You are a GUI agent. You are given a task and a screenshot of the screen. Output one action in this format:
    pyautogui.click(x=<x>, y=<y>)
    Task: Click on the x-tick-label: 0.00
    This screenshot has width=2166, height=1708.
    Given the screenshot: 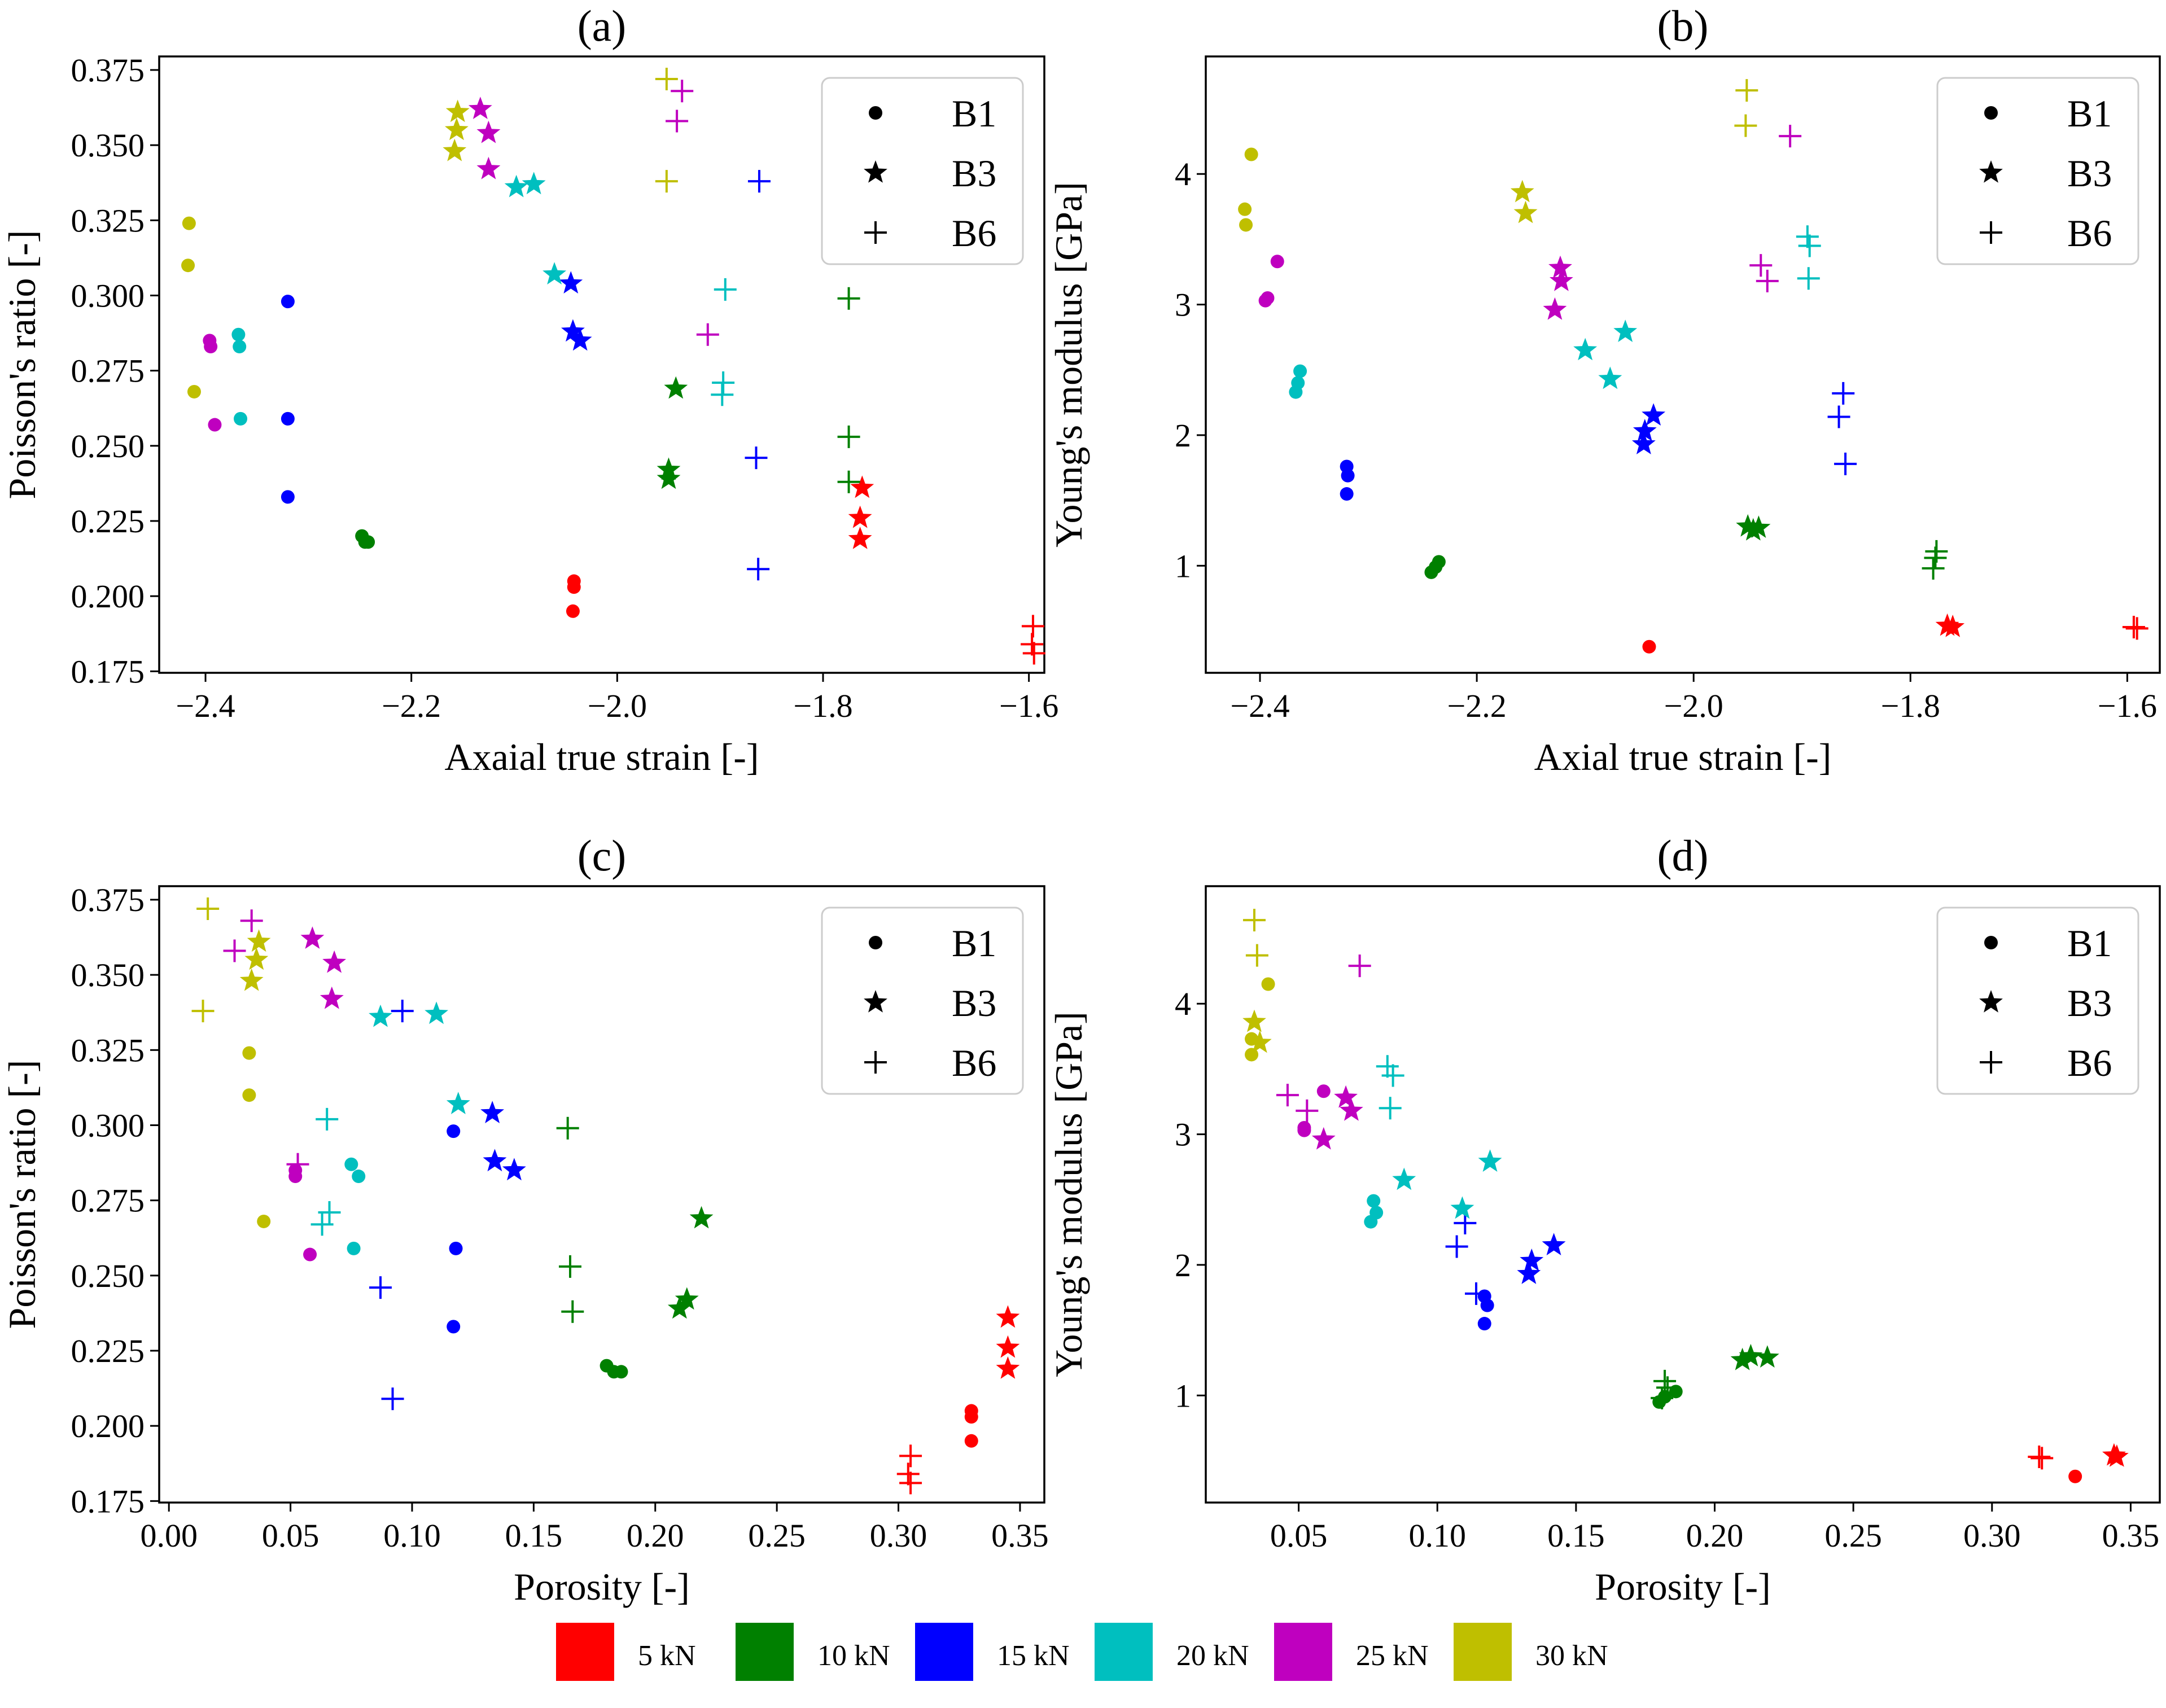 What is the action you would take?
    pyautogui.click(x=169, y=1536)
    